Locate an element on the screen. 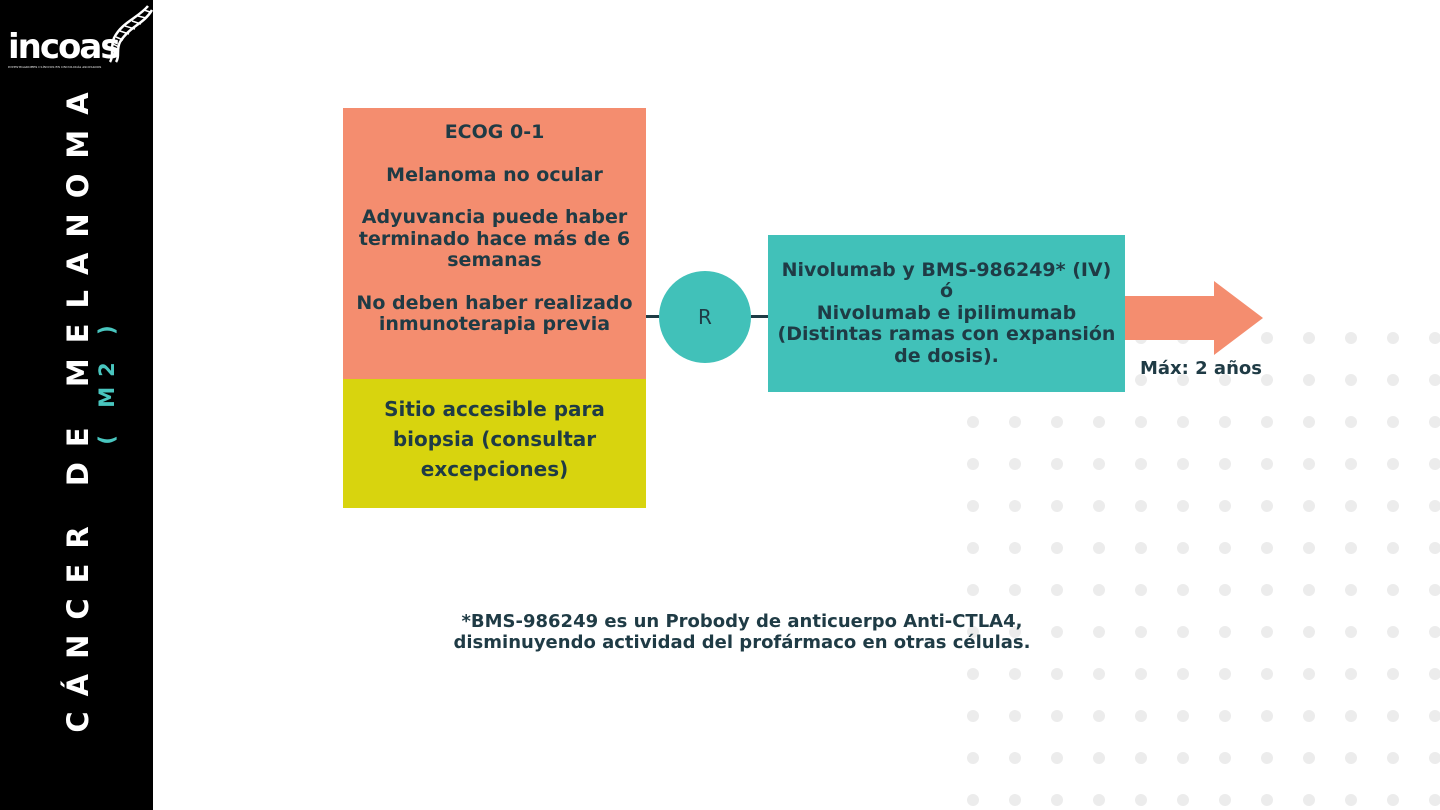 The image size is (1440, 810). max-duration-label: Máx: 2 años is located at coordinates (1201, 368).